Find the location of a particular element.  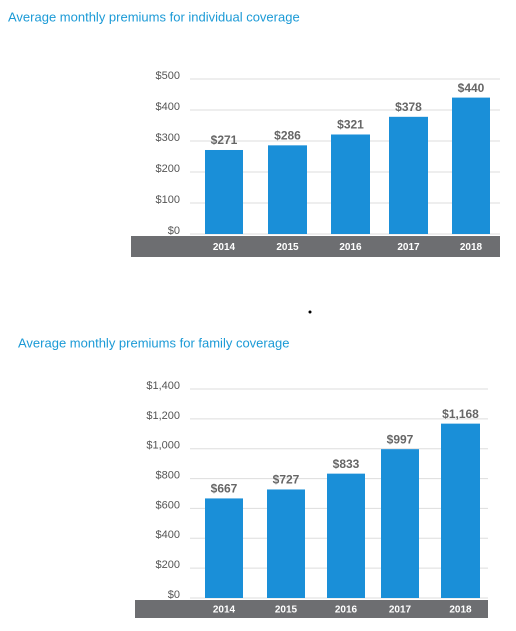

value-label: $1,168 is located at coordinates (460, 414).